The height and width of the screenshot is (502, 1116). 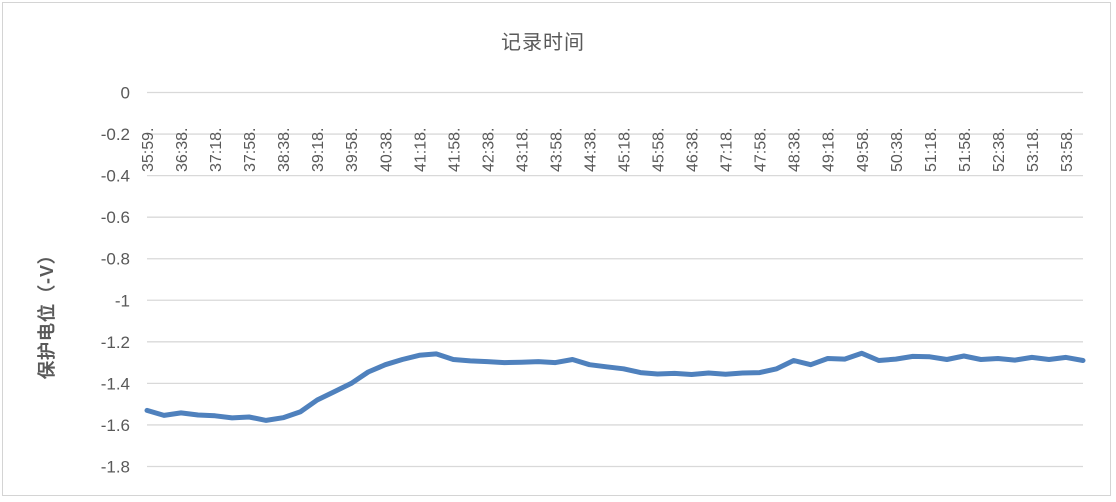 What do you see at coordinates (216, 150) in the screenshot?
I see `x-tick-label: 37:18.` at bounding box center [216, 150].